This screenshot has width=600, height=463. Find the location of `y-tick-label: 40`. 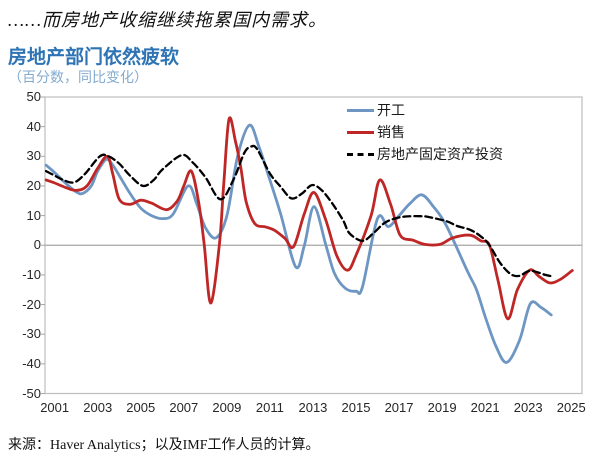

y-tick-label: 40 is located at coordinates (33, 126).